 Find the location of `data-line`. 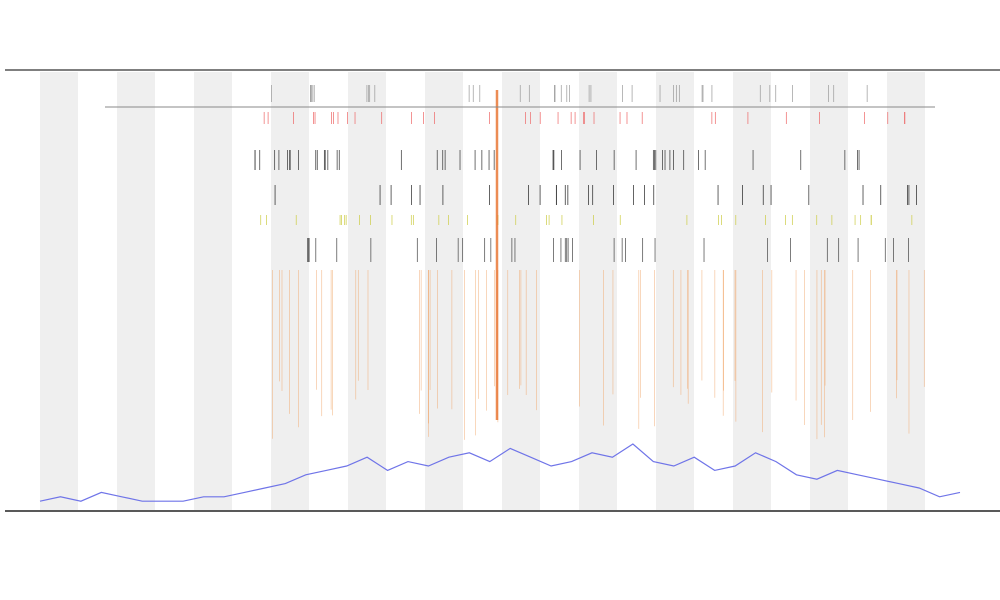

data-line is located at coordinates (500, 472).